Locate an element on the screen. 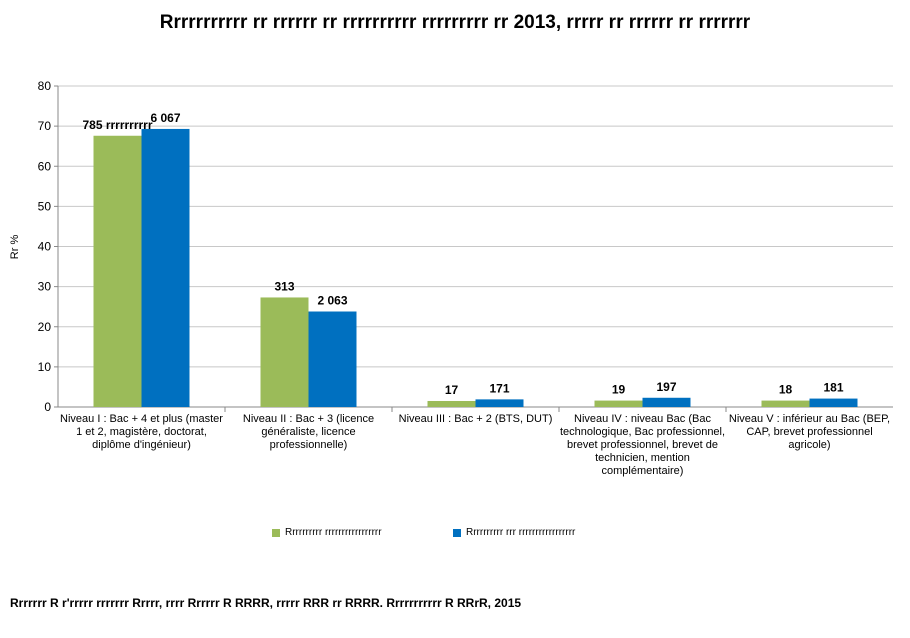  data-label: 6 067 is located at coordinates (165, 118).